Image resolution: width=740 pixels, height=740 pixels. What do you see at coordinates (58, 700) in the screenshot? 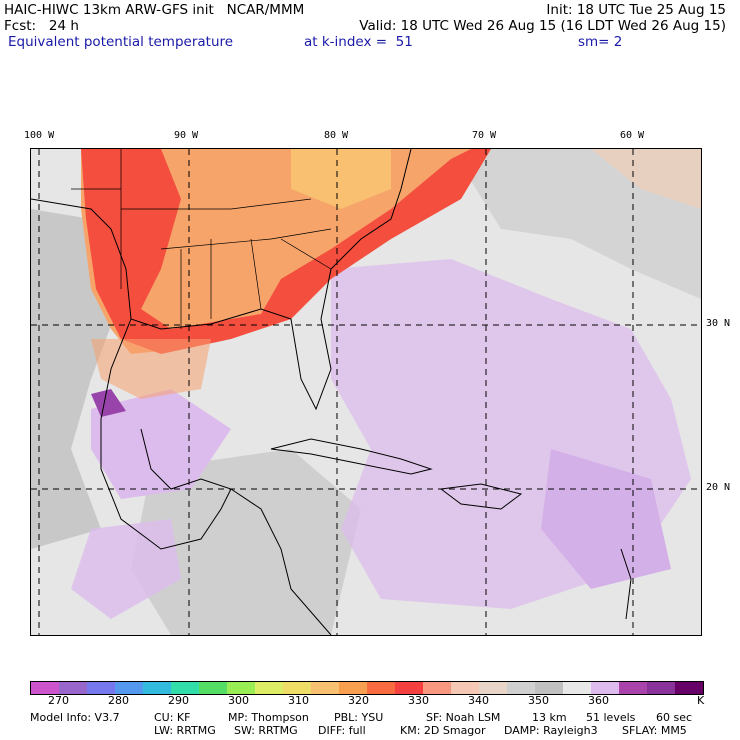
I see `colorbar-tick-label: 270` at bounding box center [58, 700].